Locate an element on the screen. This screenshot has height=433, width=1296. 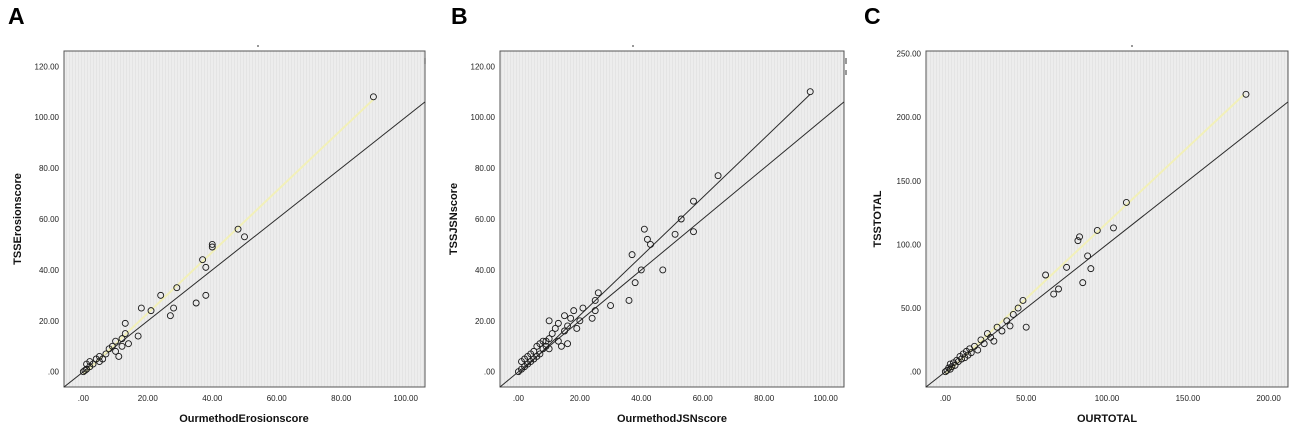
fit-line-layer is located at coordinates (228, 236).